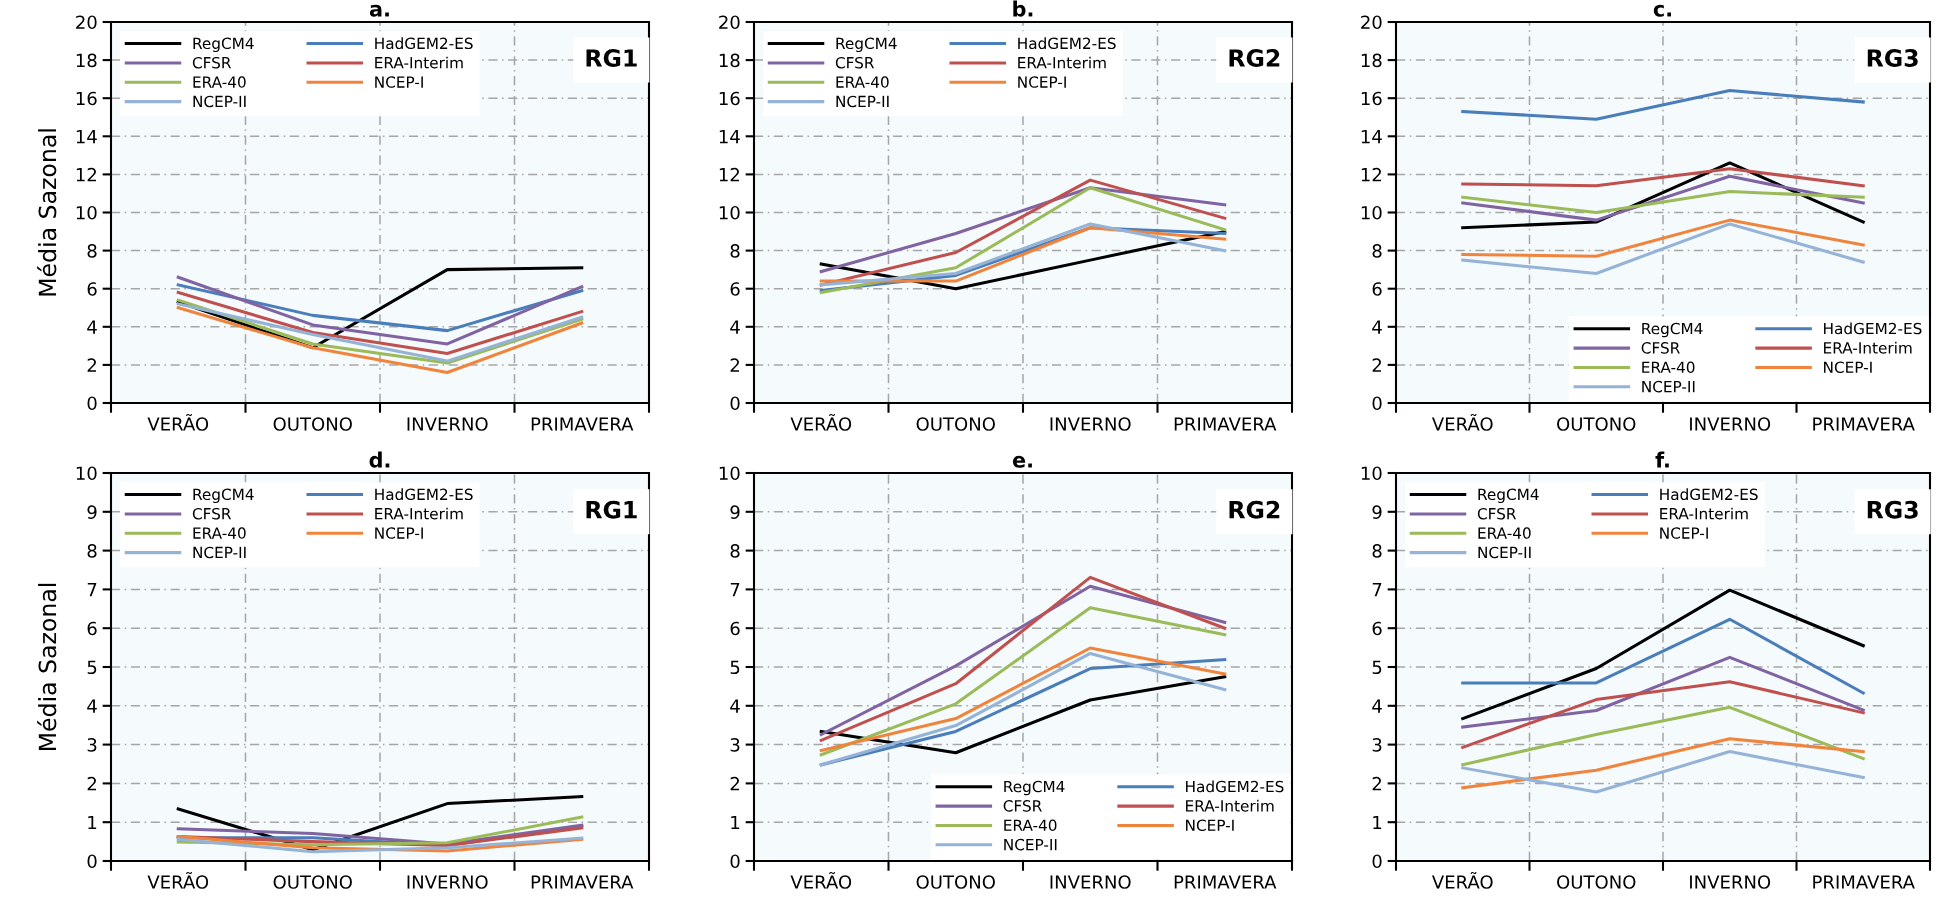 The image size is (1937, 900). I want to click on chart-title: d., so click(379, 459).